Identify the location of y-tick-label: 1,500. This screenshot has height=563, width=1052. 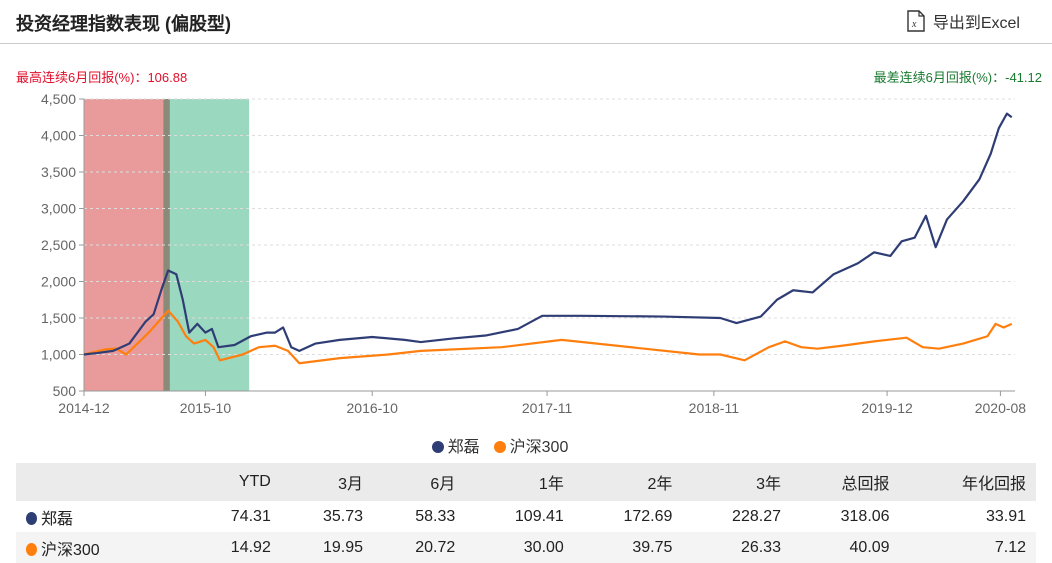
(58, 318).